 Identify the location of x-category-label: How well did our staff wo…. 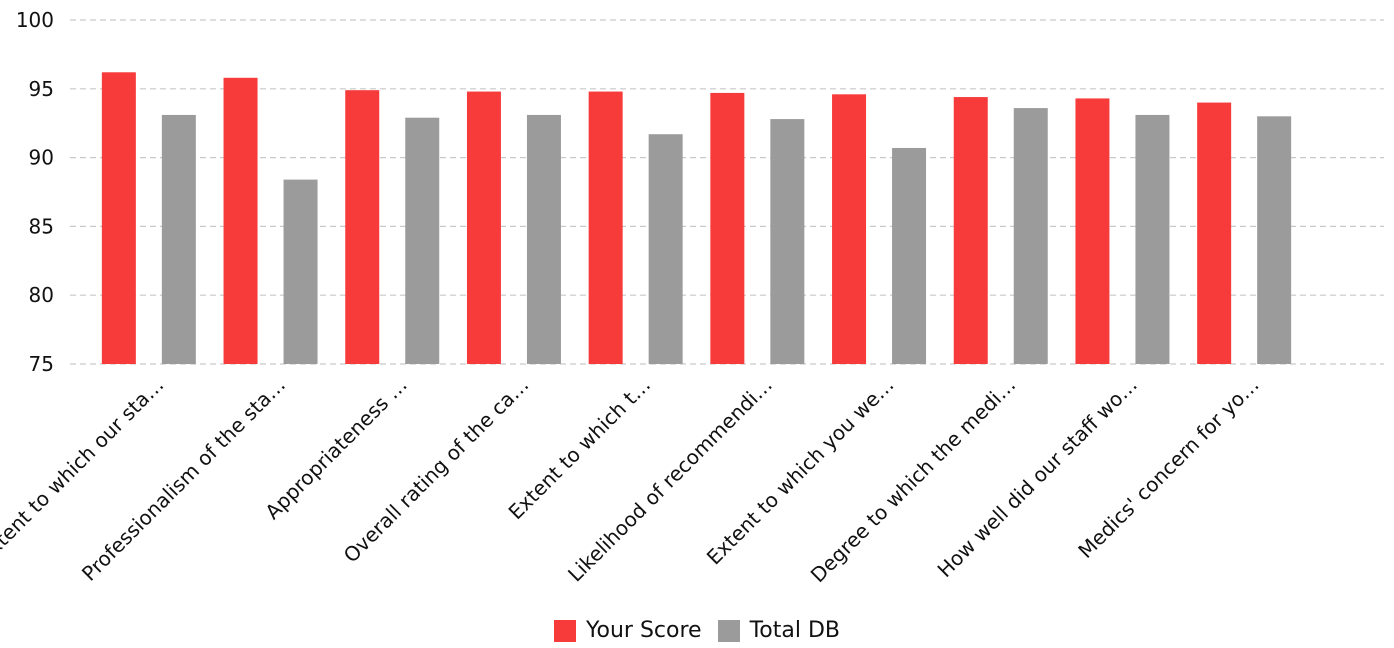
(1037, 477).